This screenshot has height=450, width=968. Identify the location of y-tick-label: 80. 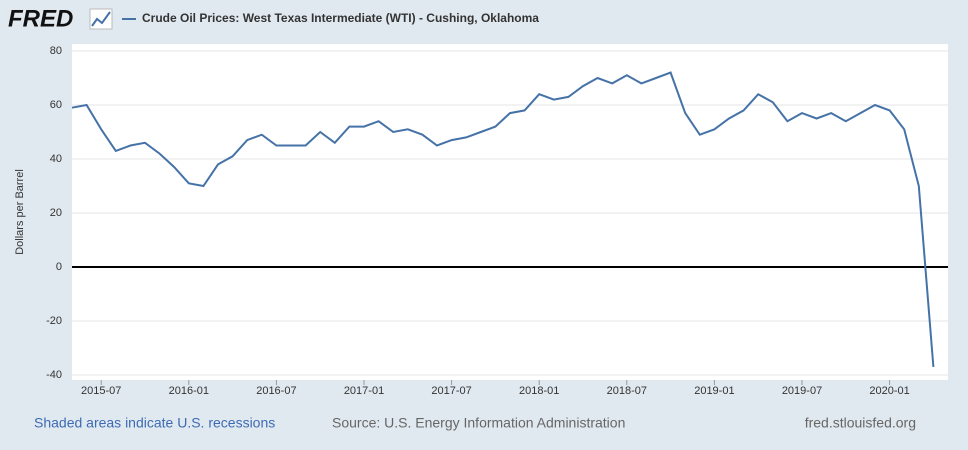
(56, 51).